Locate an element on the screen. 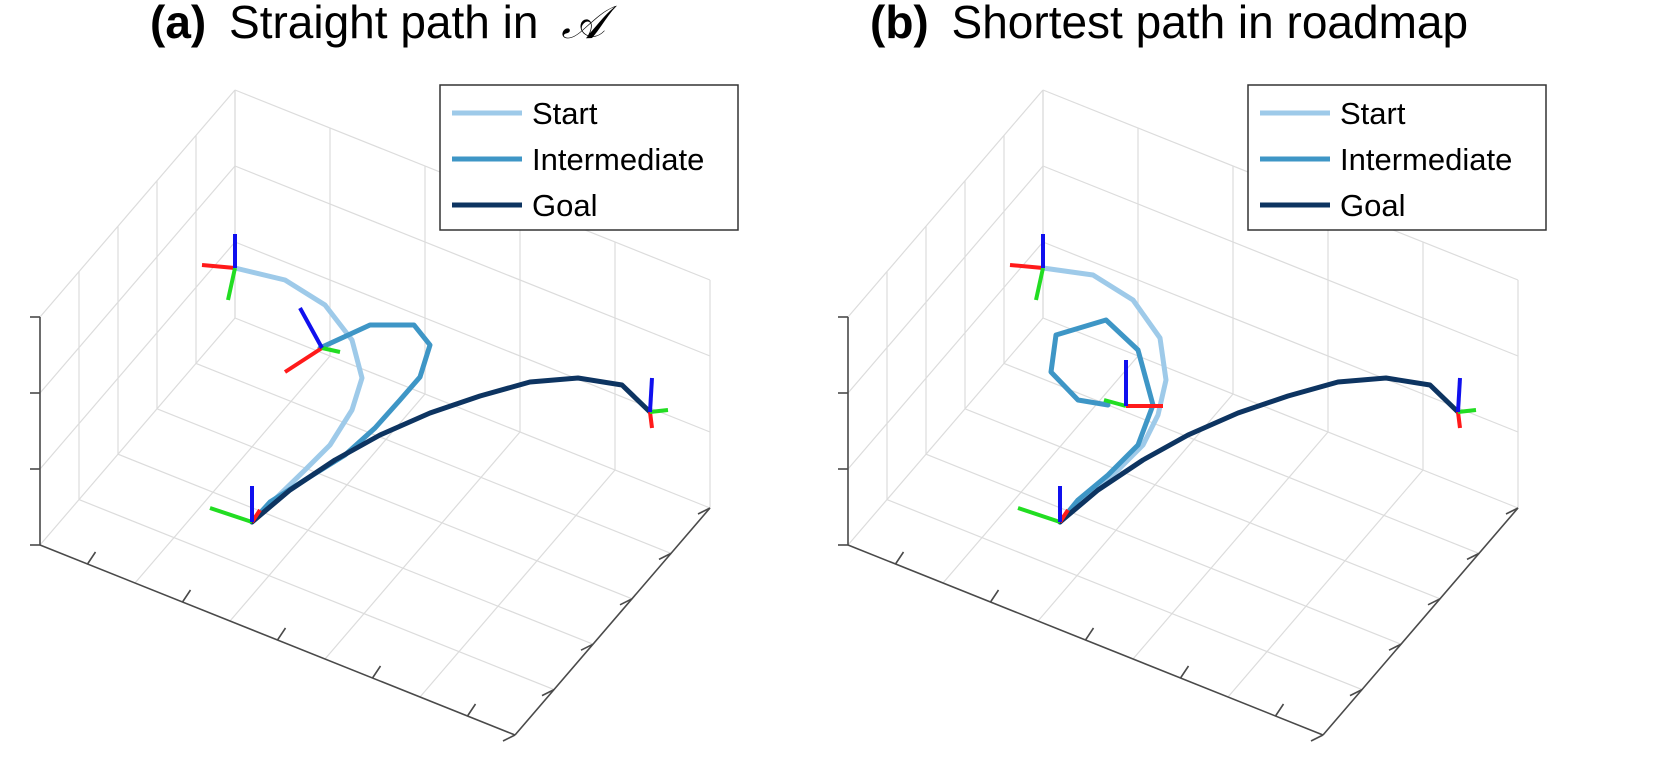 The width and height of the screenshot is (1662, 782). panel-a-title-text: Straight path in is located at coordinates (383, 24).